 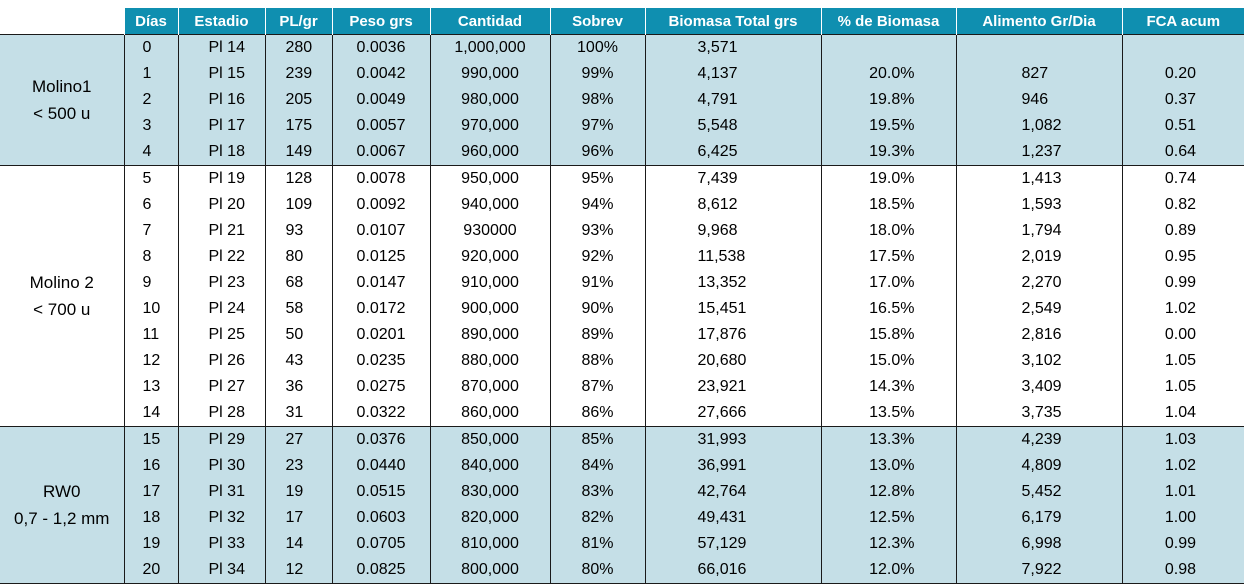 I want to click on cell-pct-biomasa: 15.8%, so click(x=888, y=335).